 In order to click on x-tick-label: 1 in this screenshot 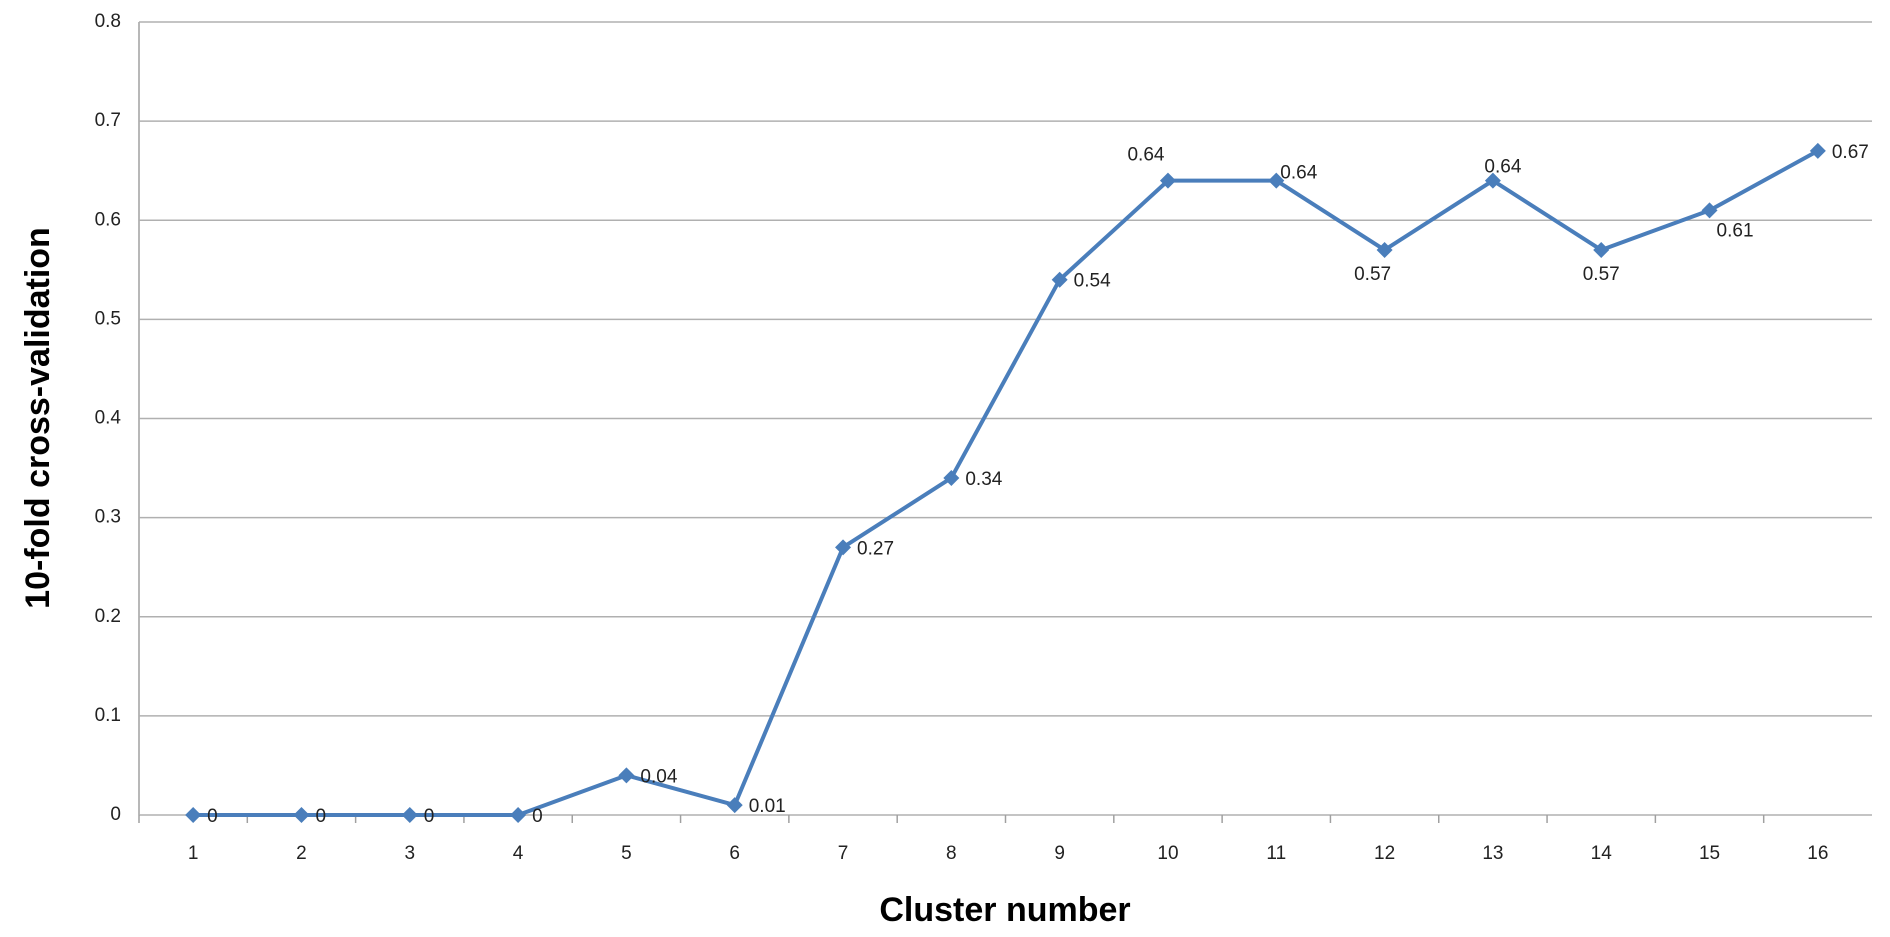, I will do `click(193, 853)`.